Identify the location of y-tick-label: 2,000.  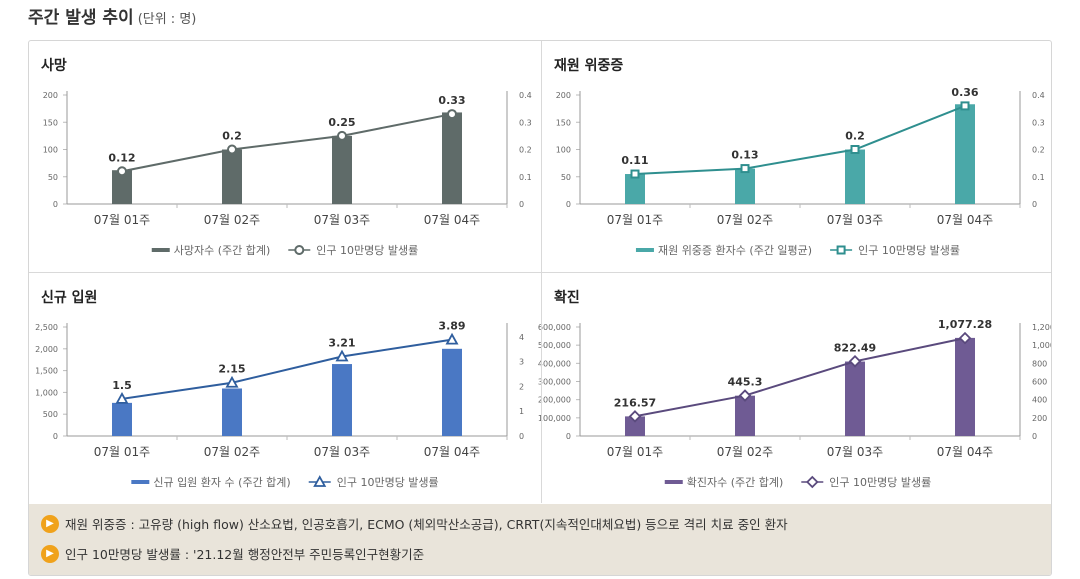
(46, 349).